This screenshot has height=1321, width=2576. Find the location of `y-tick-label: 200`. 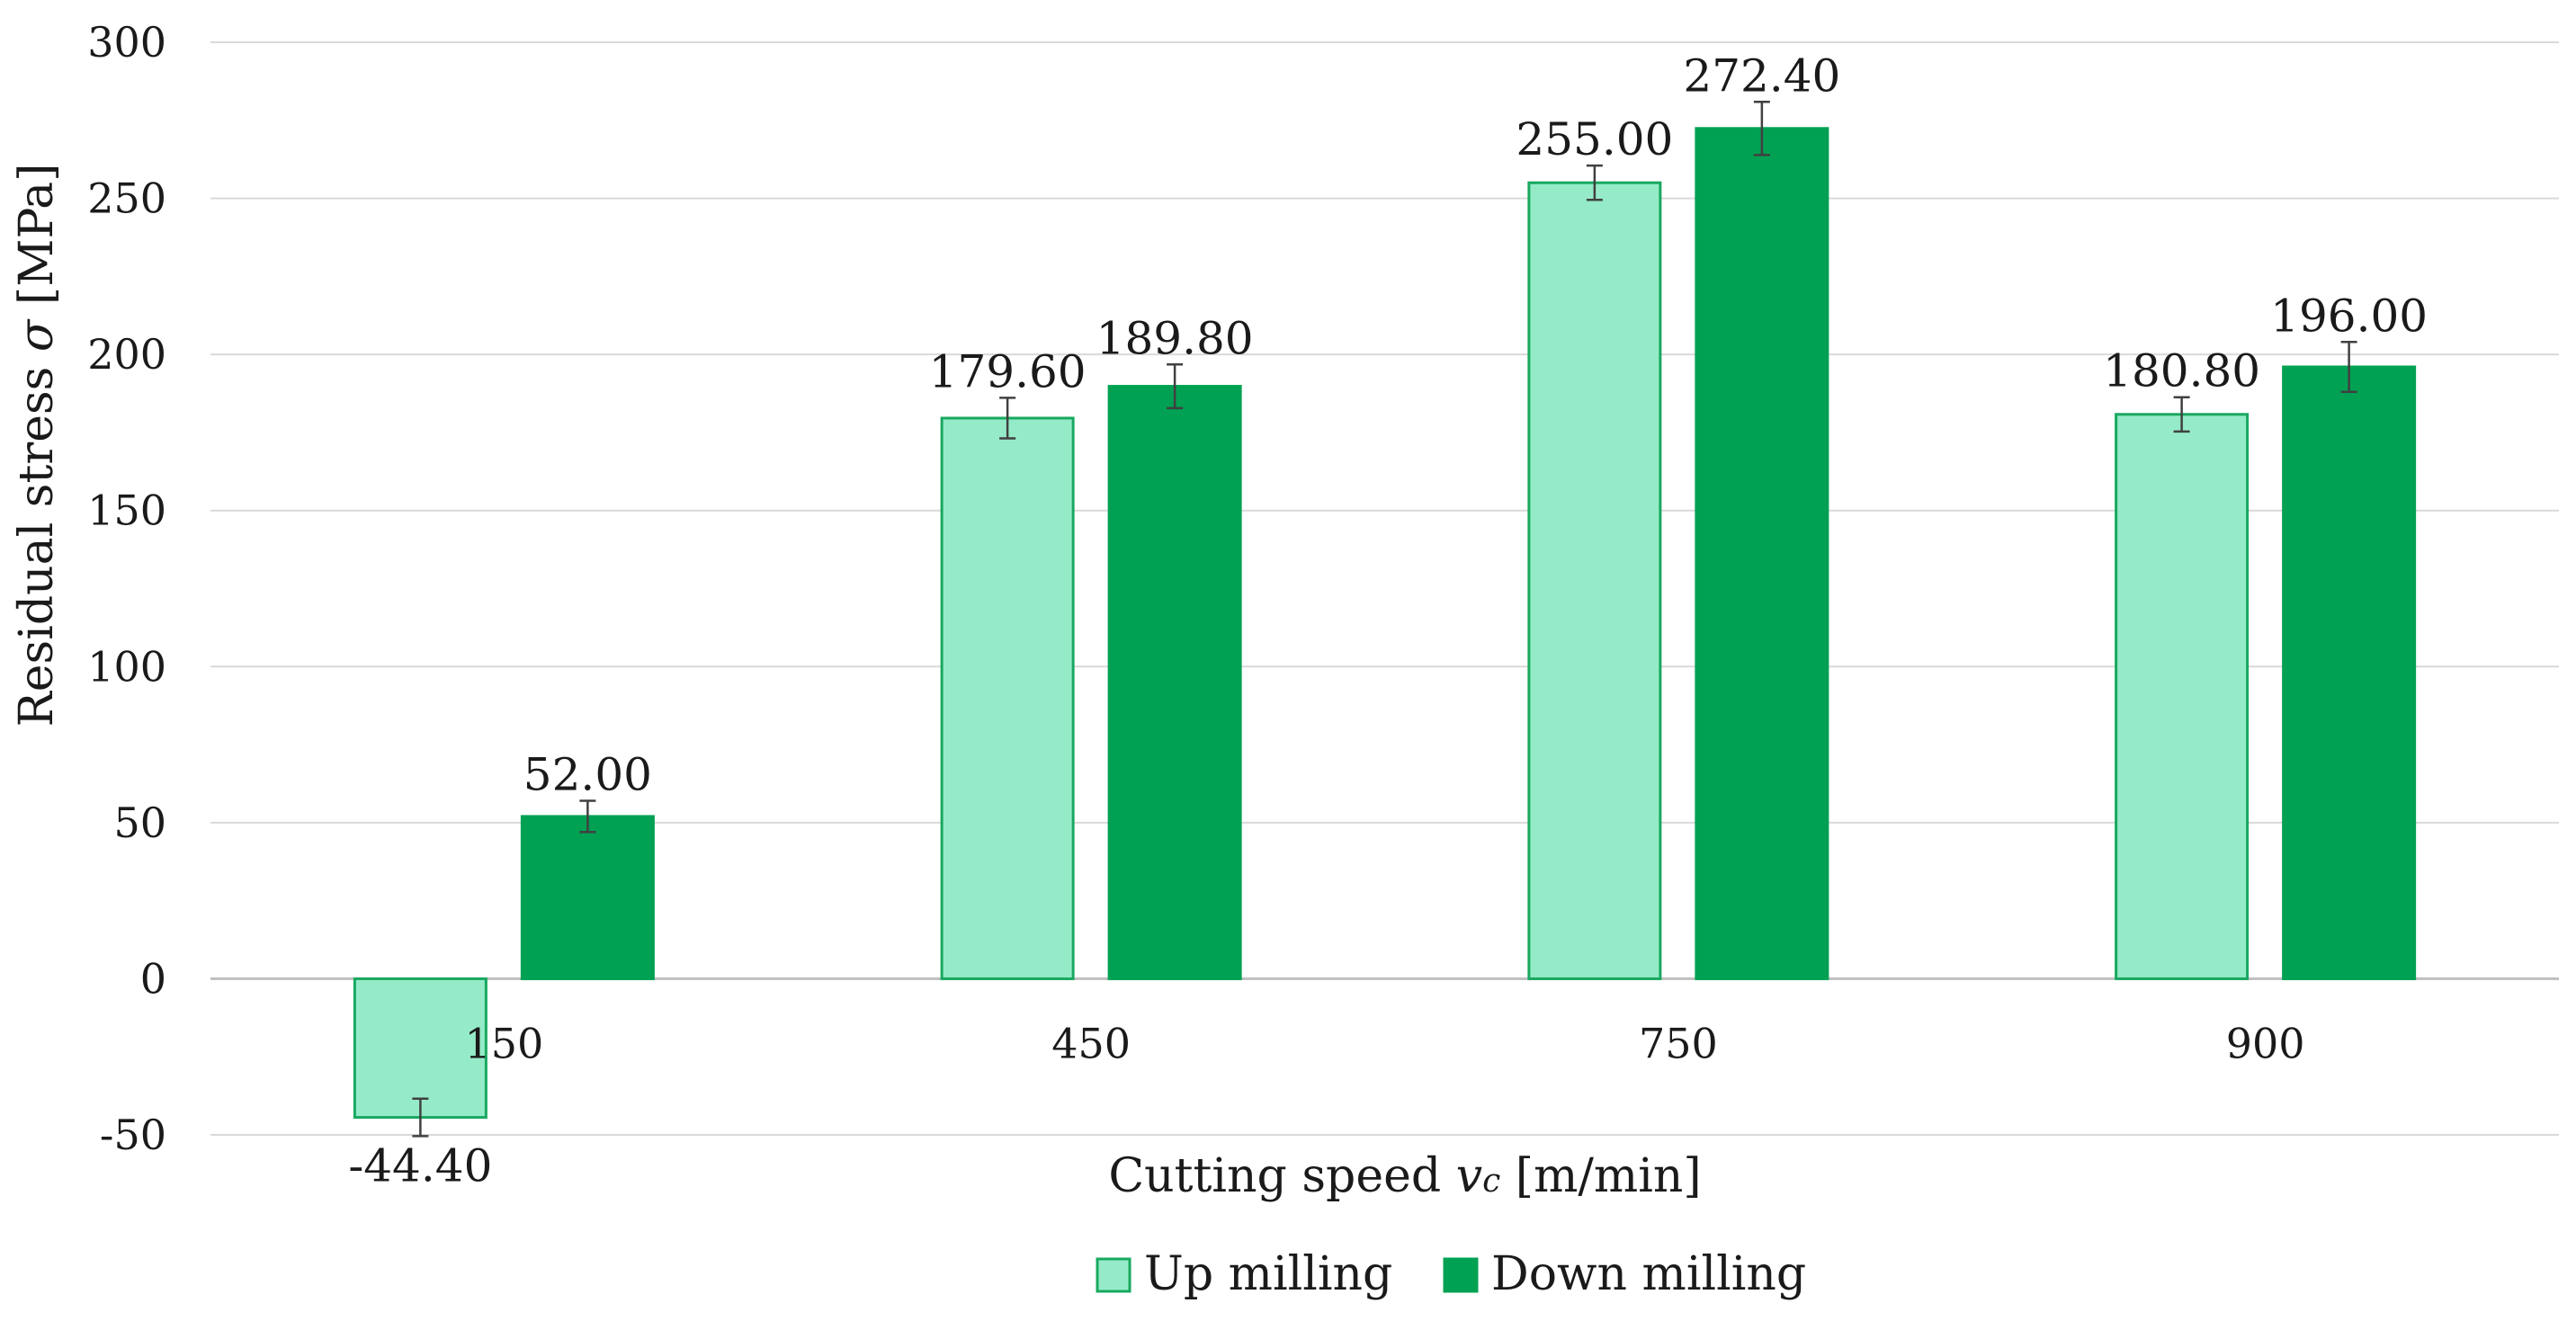

y-tick-label: 200 is located at coordinates (126, 354).